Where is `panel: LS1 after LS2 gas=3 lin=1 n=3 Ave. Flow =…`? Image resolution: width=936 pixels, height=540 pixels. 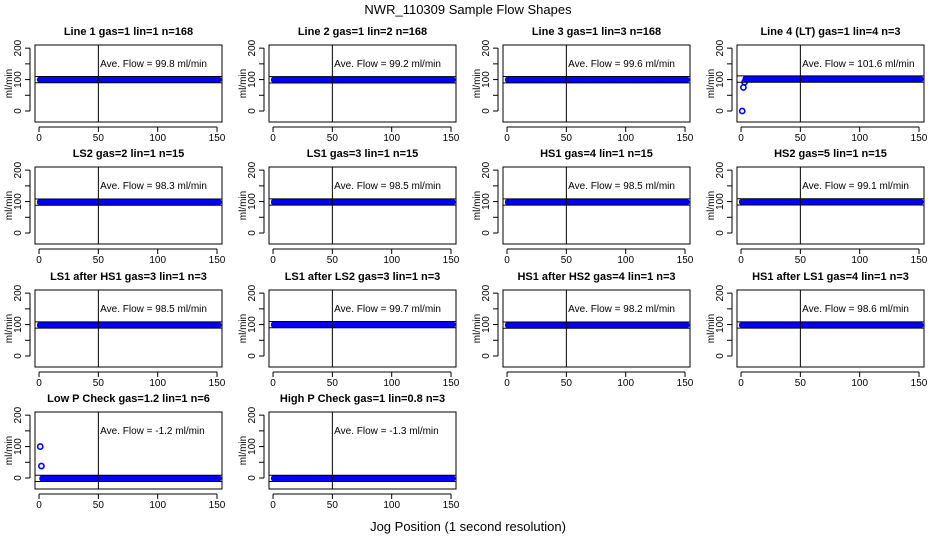 panel: LS1 after LS2 gas=3 lin=1 n=3 Ave. Flow =… is located at coordinates (349, 330).